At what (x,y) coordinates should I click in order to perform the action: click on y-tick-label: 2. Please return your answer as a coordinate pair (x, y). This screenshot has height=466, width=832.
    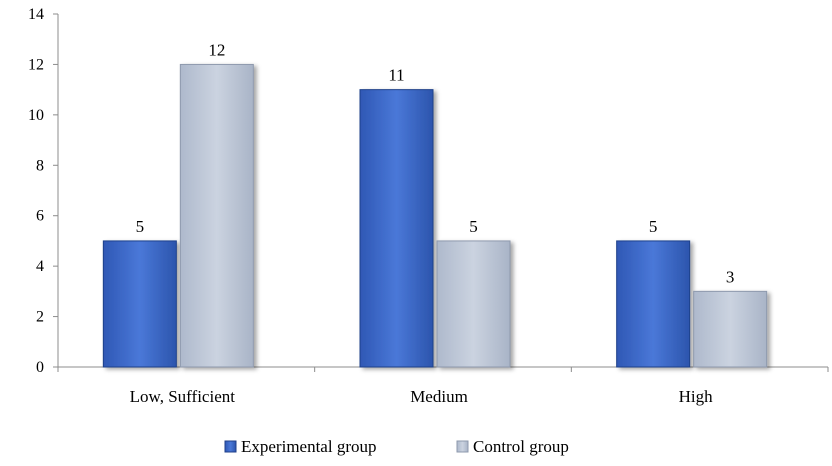
    Looking at the image, I should click on (40, 317).